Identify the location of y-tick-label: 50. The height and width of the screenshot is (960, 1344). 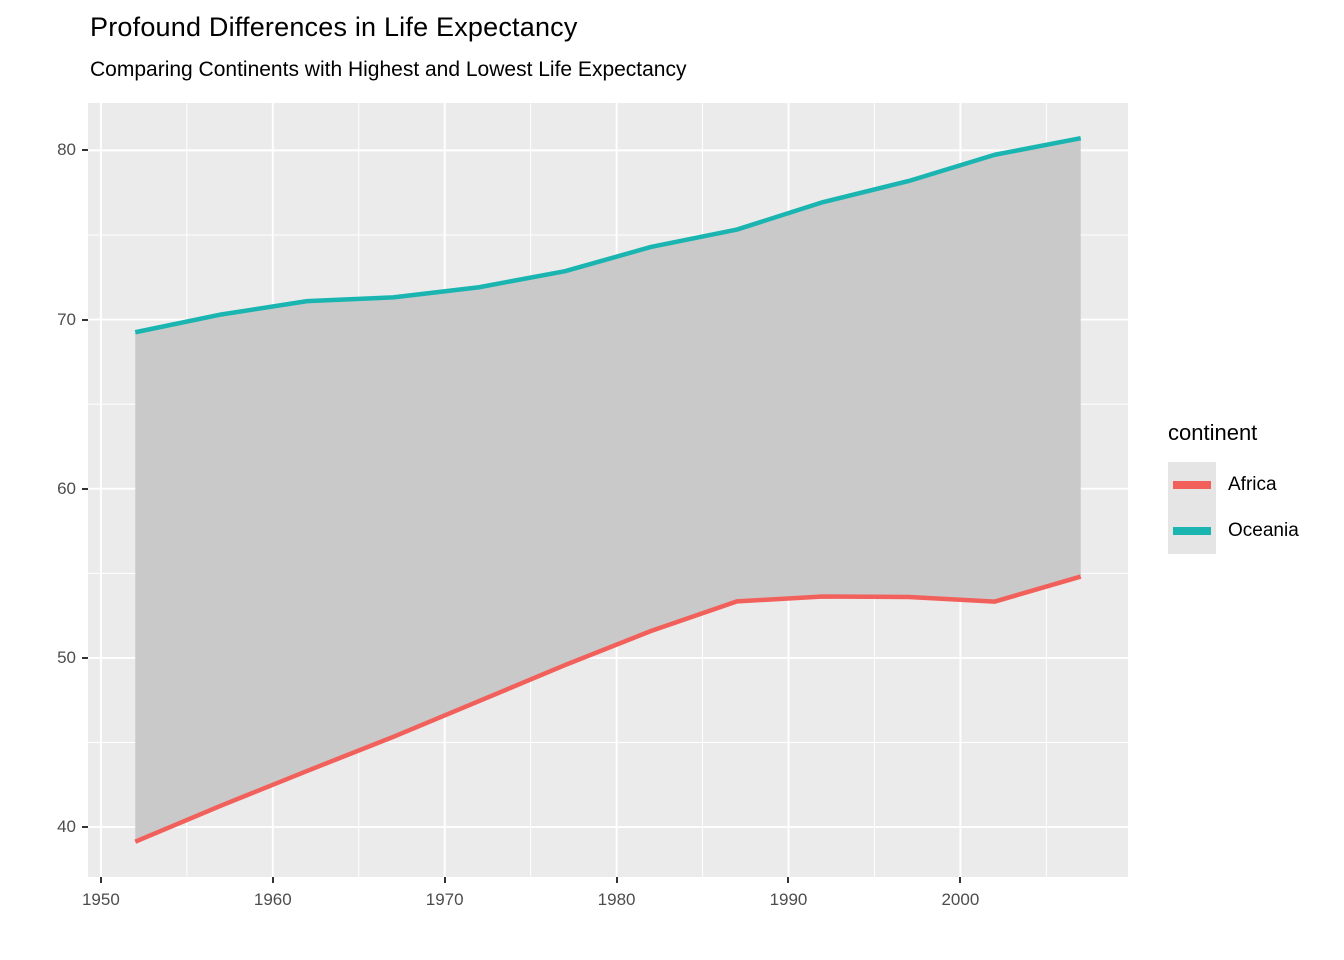
(66, 657).